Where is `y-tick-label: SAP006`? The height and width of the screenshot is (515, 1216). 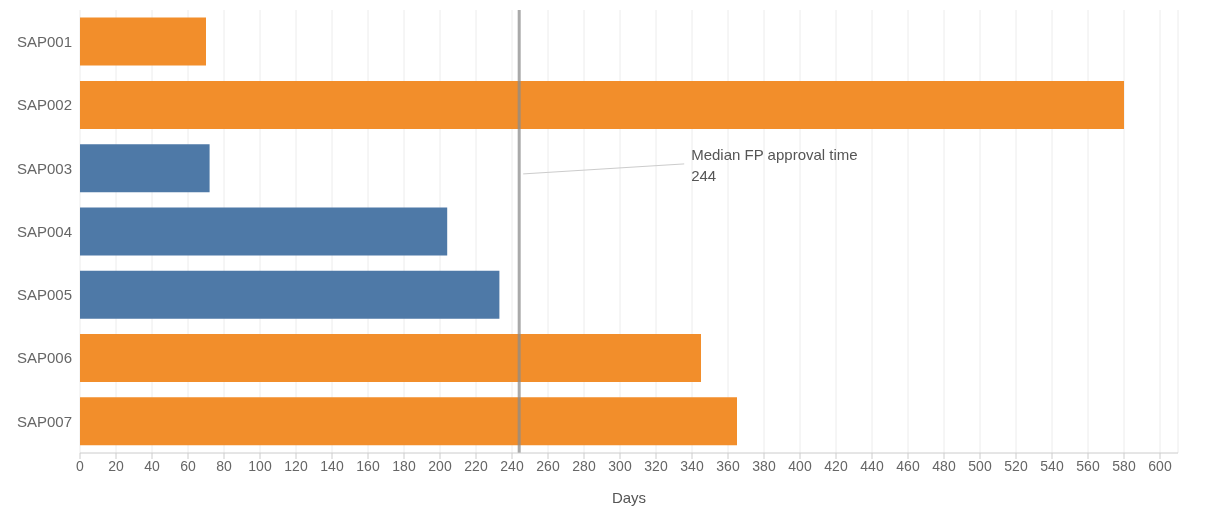
y-tick-label: SAP006 is located at coordinates (44, 358).